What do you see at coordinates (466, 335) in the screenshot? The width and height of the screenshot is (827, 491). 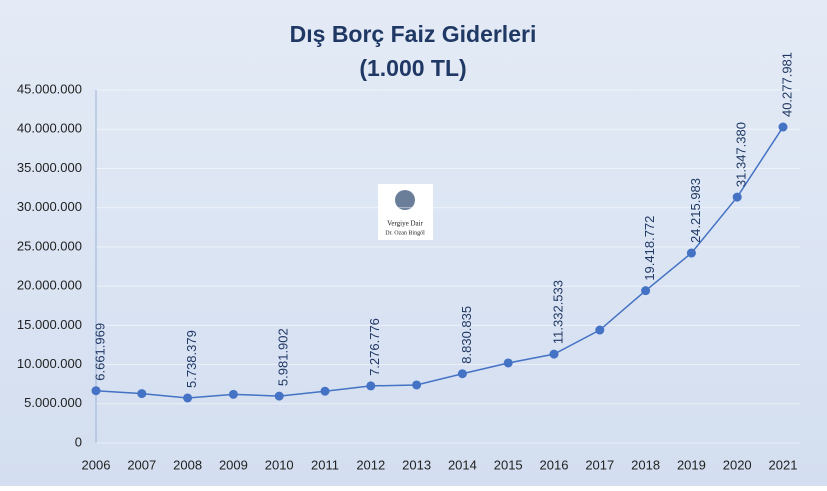 I see `value-label: 8.830.835` at bounding box center [466, 335].